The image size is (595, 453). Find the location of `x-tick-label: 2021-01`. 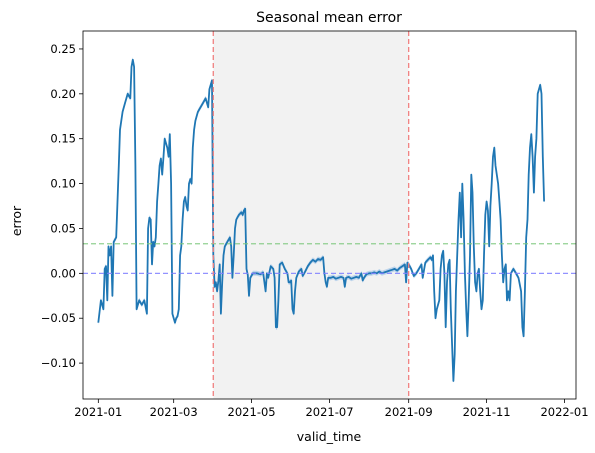

x-tick-label: 2021-01 is located at coordinates (98, 412).